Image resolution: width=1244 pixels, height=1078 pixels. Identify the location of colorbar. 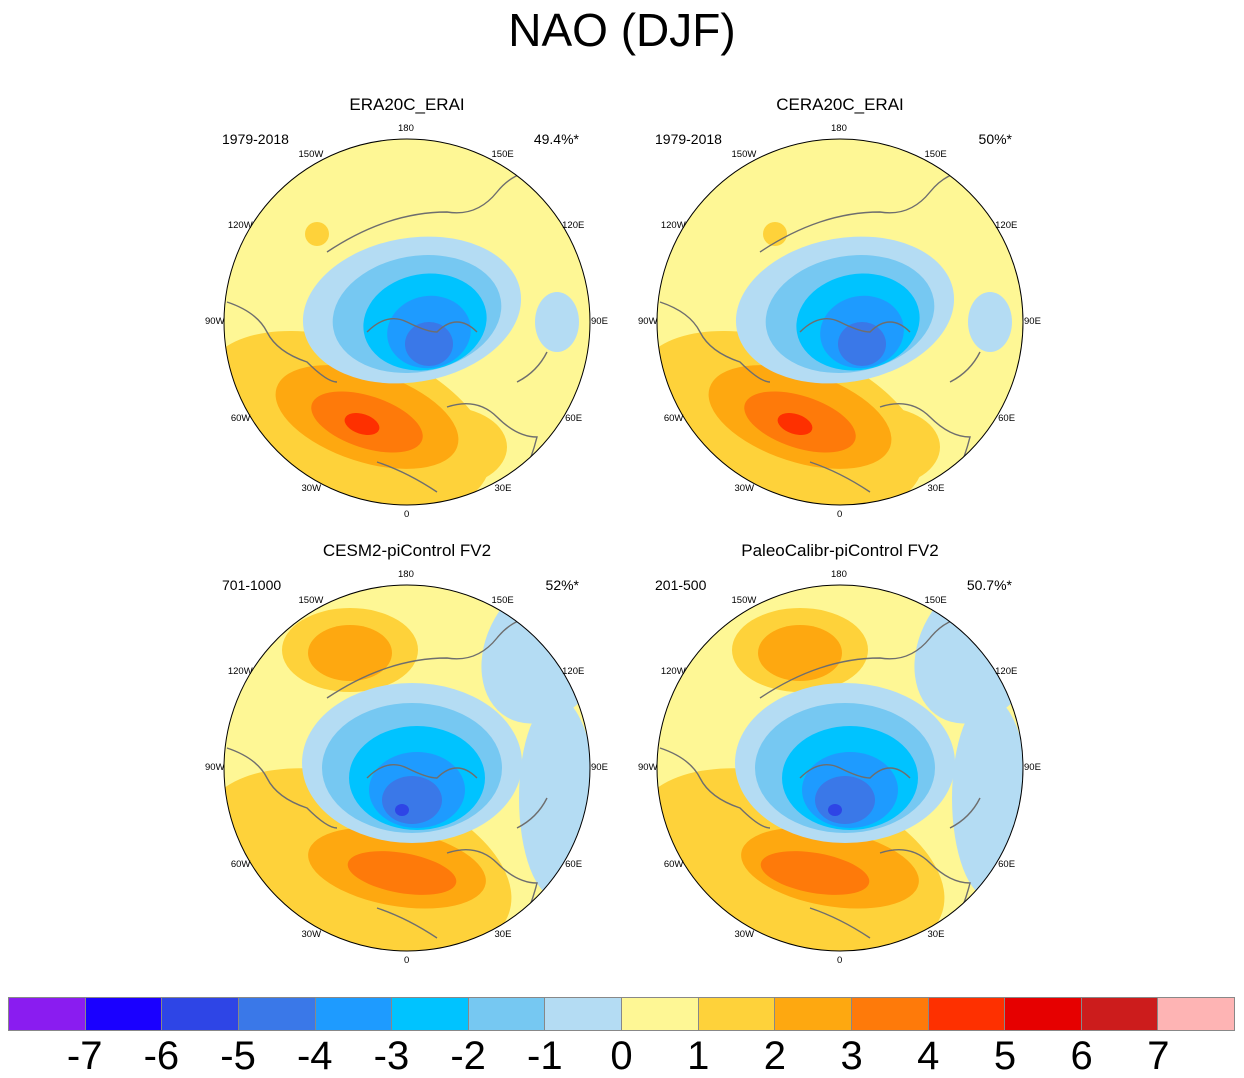
(621, 1014).